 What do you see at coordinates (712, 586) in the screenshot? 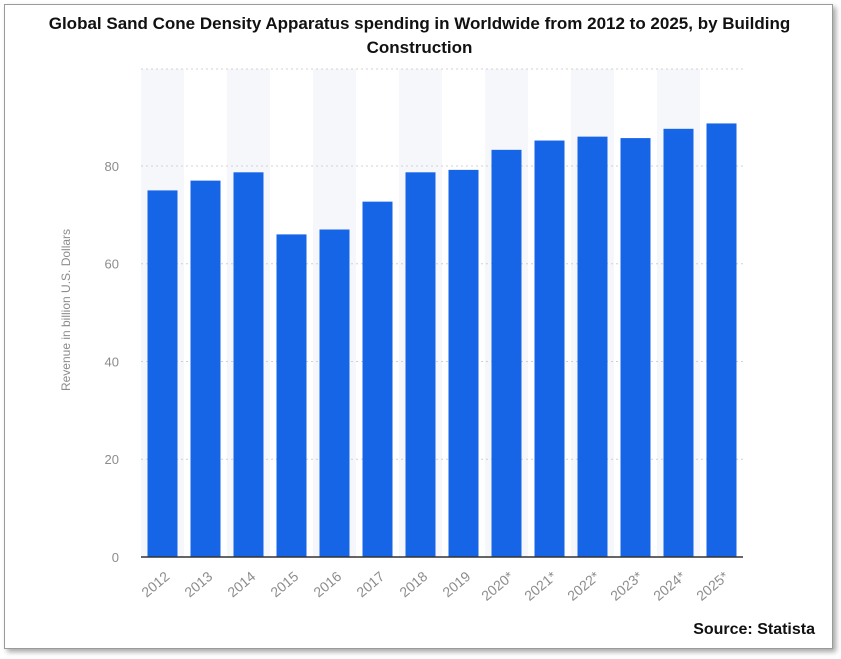
I see `x-tick-label: 2025*` at bounding box center [712, 586].